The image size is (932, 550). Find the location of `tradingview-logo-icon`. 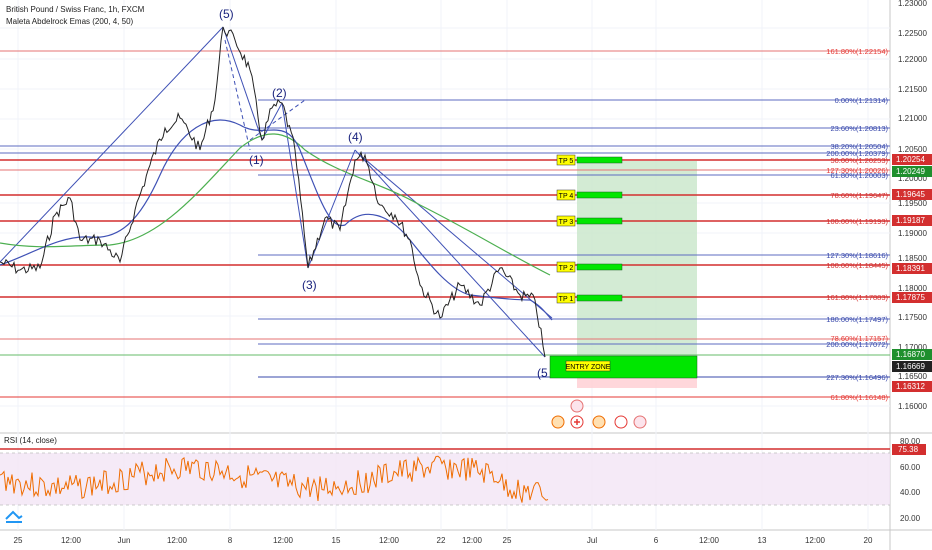

tradingview-logo-icon is located at coordinates (14, 516).